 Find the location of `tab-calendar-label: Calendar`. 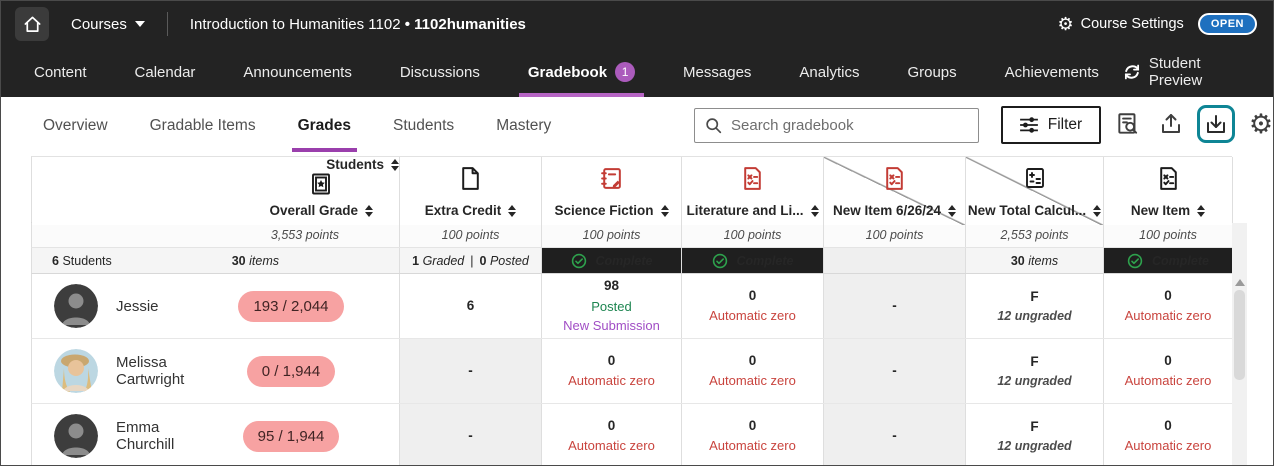

tab-calendar-label: Calendar is located at coordinates (165, 72).